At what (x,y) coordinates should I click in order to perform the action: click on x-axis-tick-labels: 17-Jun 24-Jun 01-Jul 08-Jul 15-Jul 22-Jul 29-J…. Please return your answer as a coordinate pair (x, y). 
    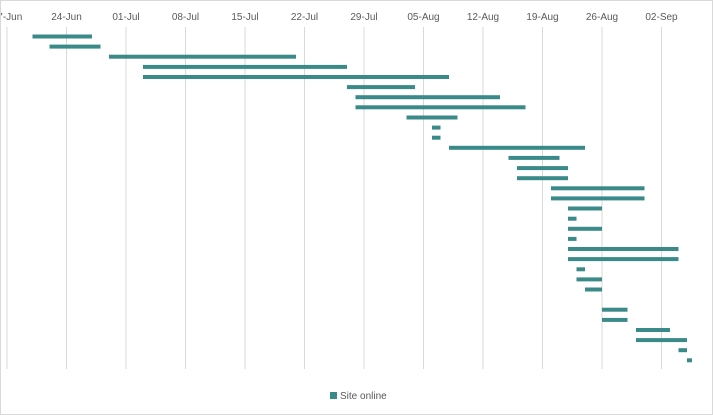
    Looking at the image, I should click on (339, 17).